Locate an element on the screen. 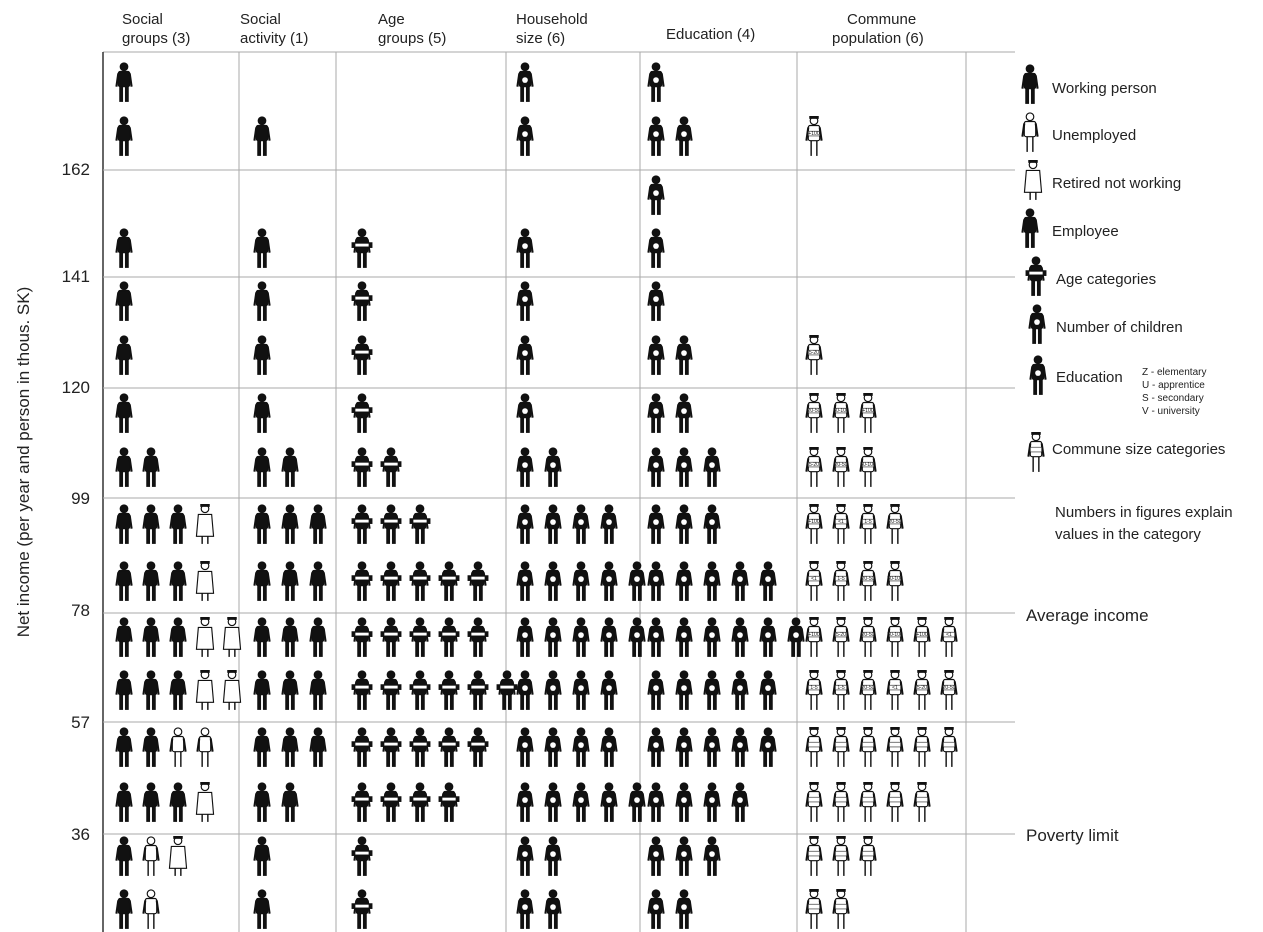 The height and width of the screenshot is (932, 1263). commune-size-label: +100 is located at coordinates (867, 411).